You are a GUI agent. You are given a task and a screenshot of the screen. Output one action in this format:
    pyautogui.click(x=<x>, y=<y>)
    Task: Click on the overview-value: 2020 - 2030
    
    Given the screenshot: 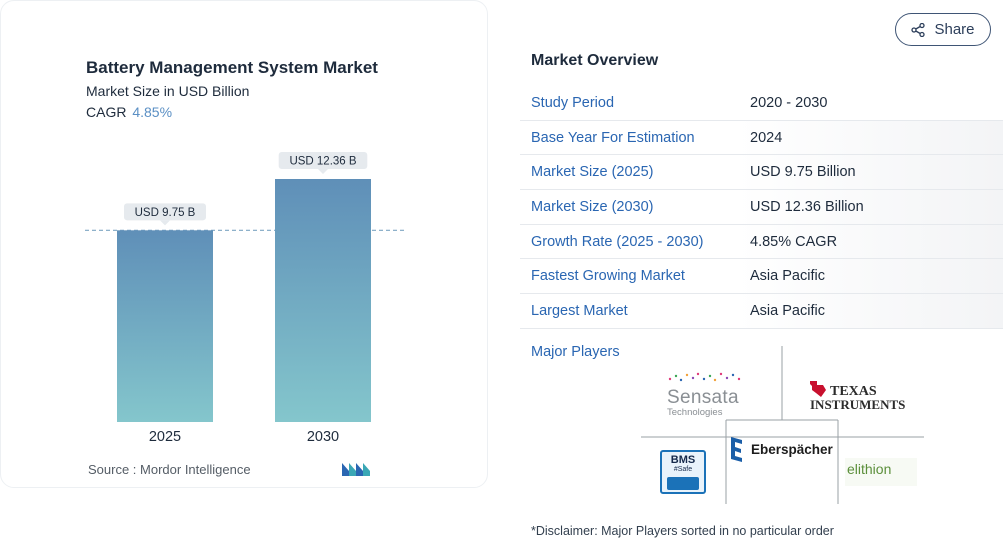 What is the action you would take?
    pyautogui.click(x=789, y=102)
    